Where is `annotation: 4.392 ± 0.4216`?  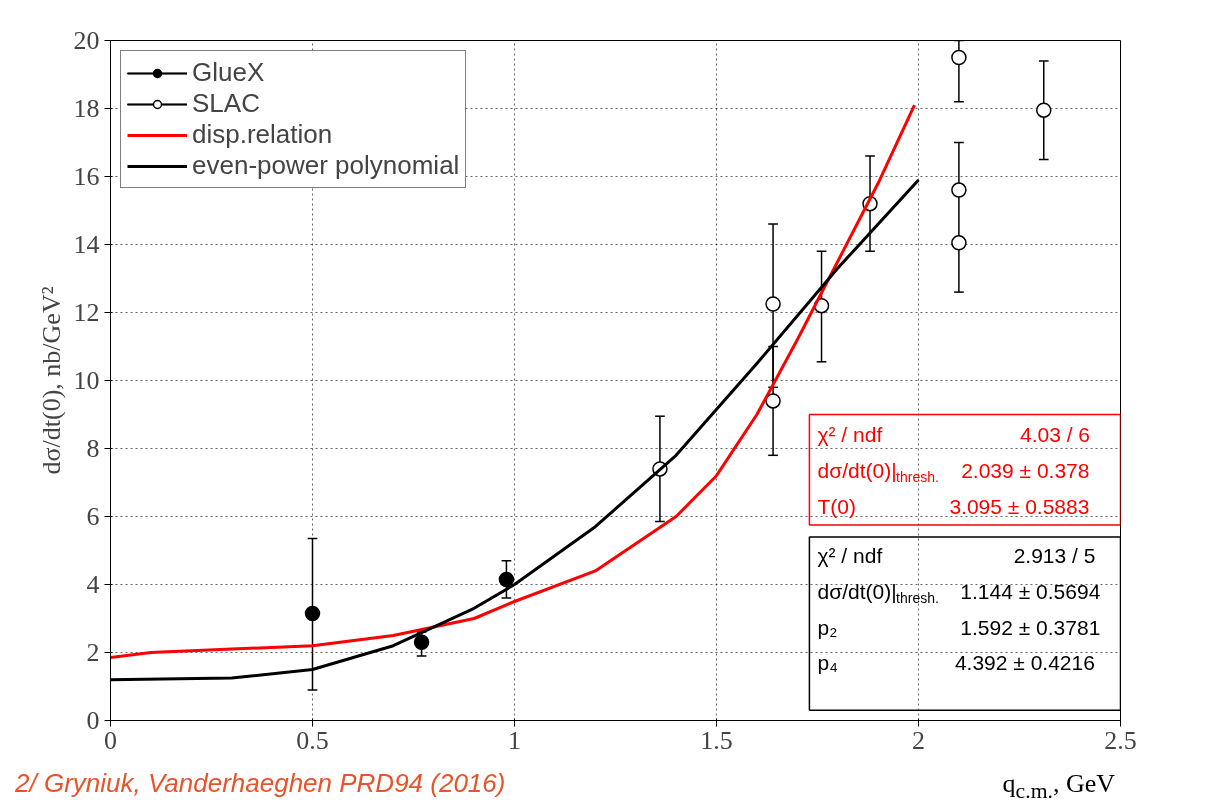 annotation: 4.392 ± 0.4216 is located at coordinates (1024, 663).